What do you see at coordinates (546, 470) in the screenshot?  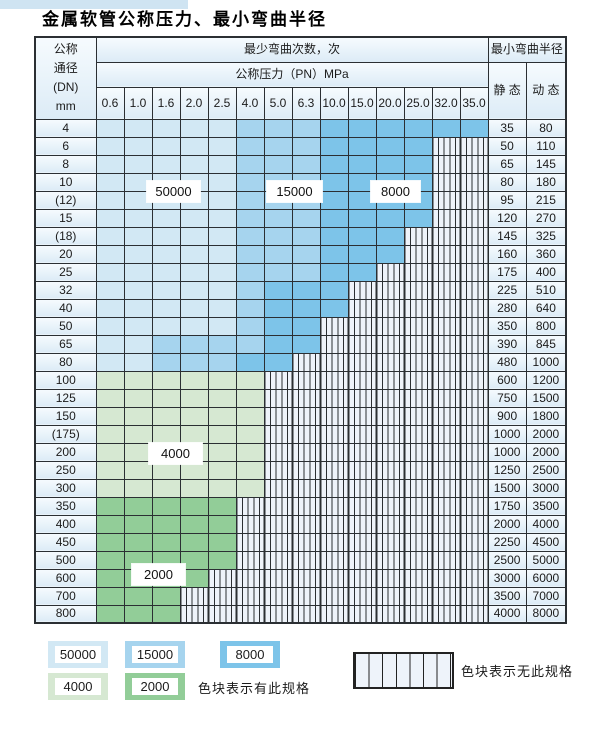 I see `dynamic-radius-cell: 2500` at bounding box center [546, 470].